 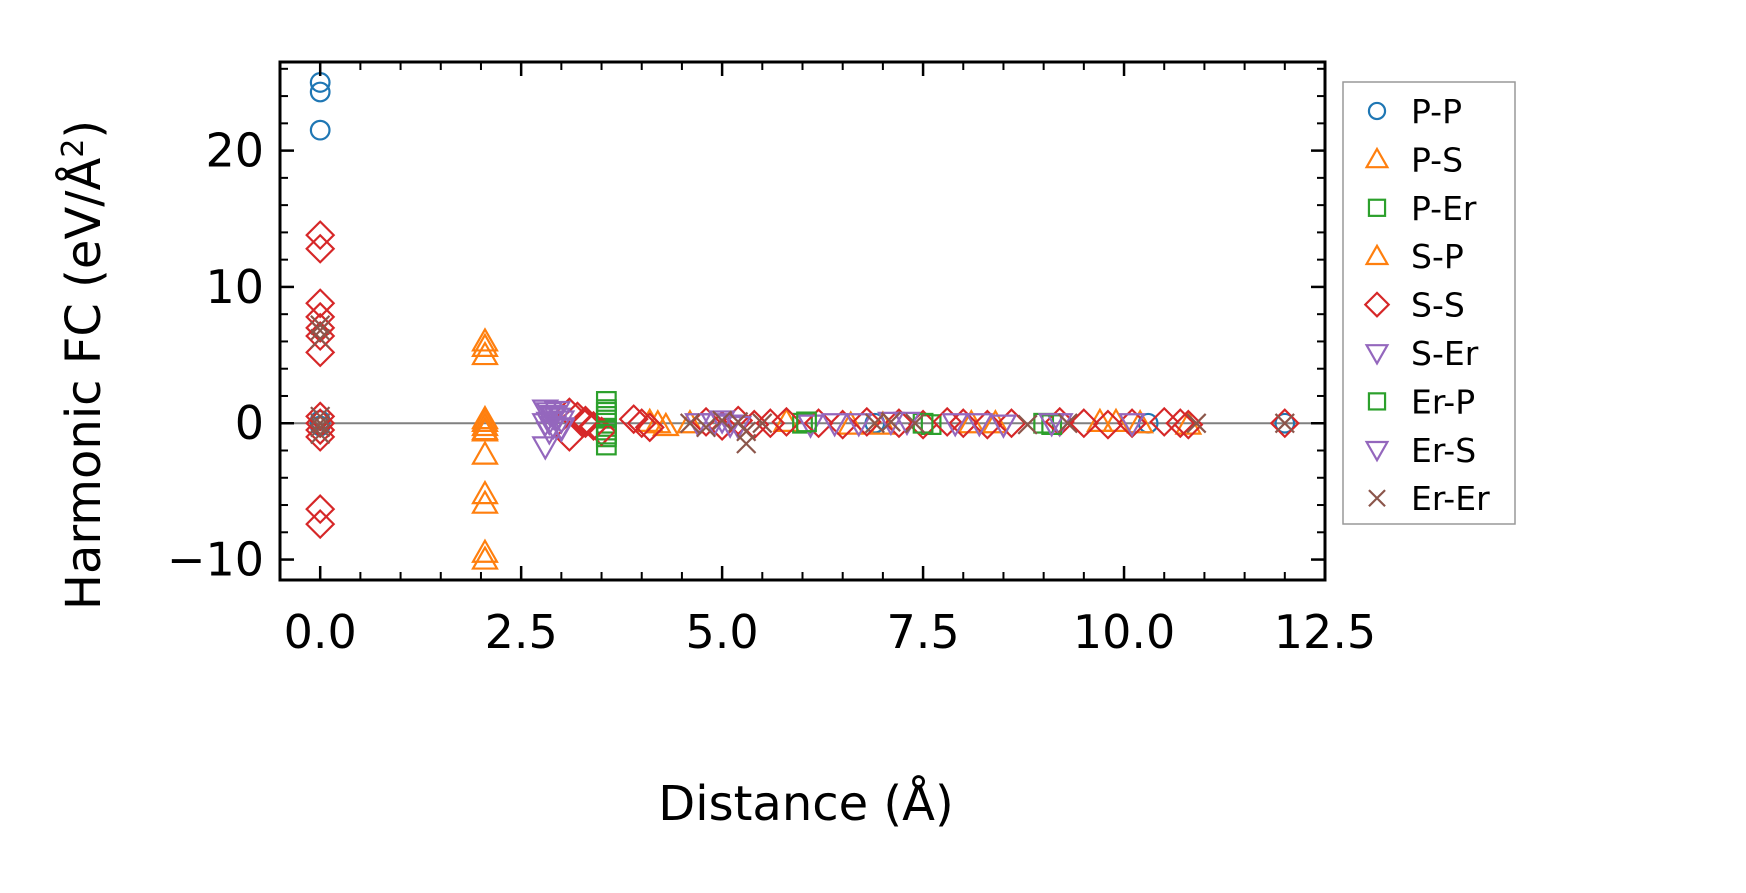 I want to click on point-s-er-8p5-m0p1, so click(x=1003, y=426).